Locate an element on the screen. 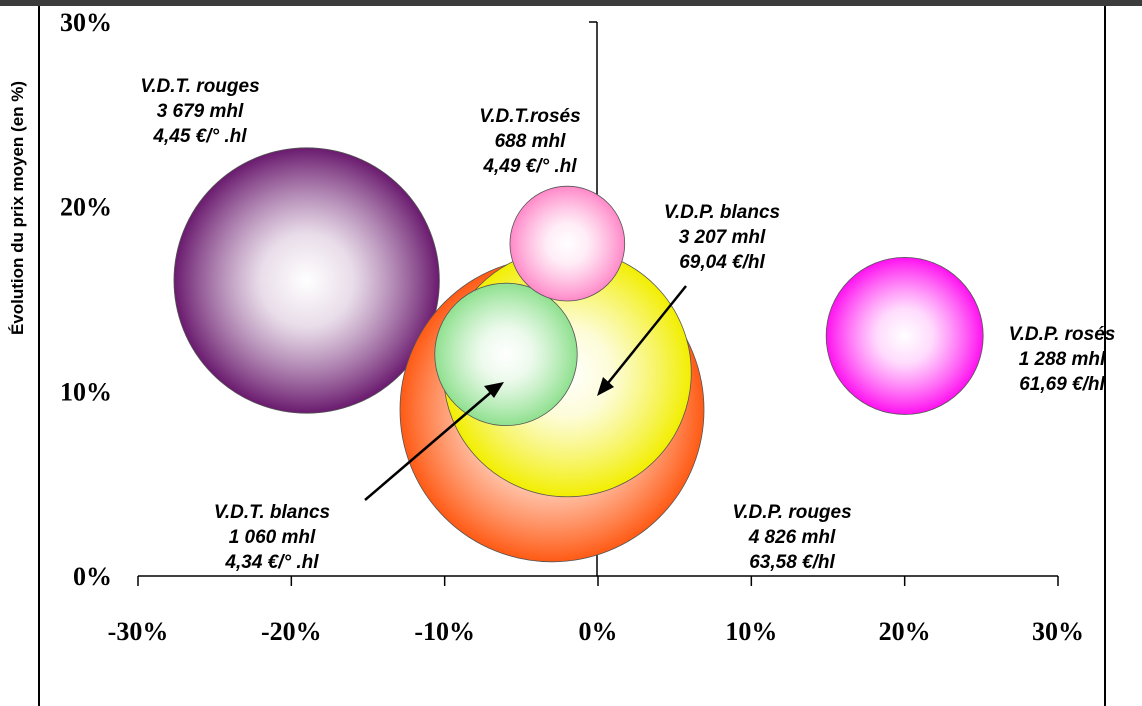 The image size is (1142, 706). arrowhead-vdt-blancs is located at coordinates (494, 390).